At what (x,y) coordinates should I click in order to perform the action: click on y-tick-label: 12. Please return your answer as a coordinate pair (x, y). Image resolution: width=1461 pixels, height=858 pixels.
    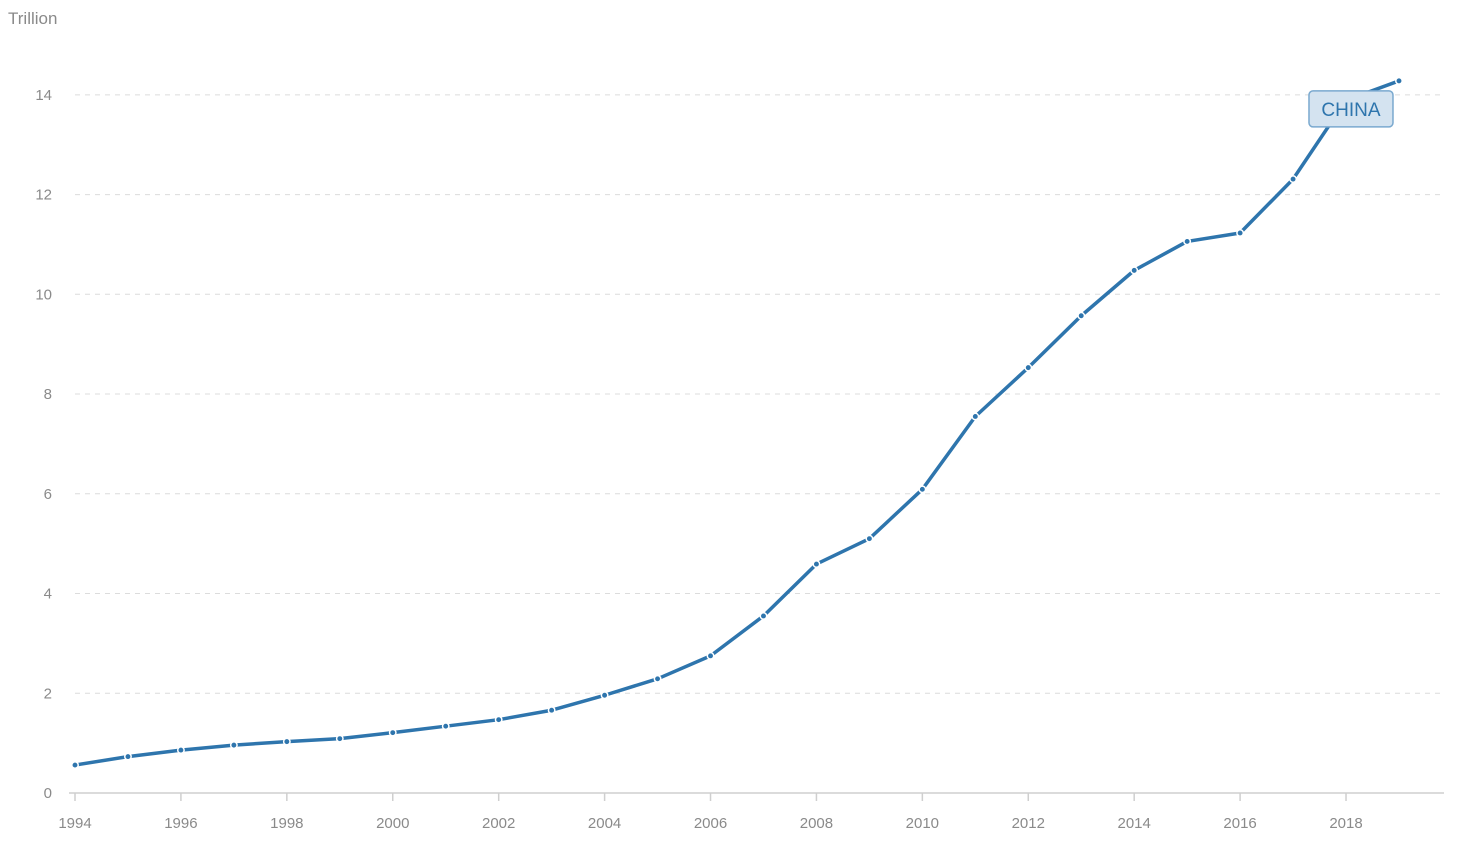
    Looking at the image, I should click on (43, 195).